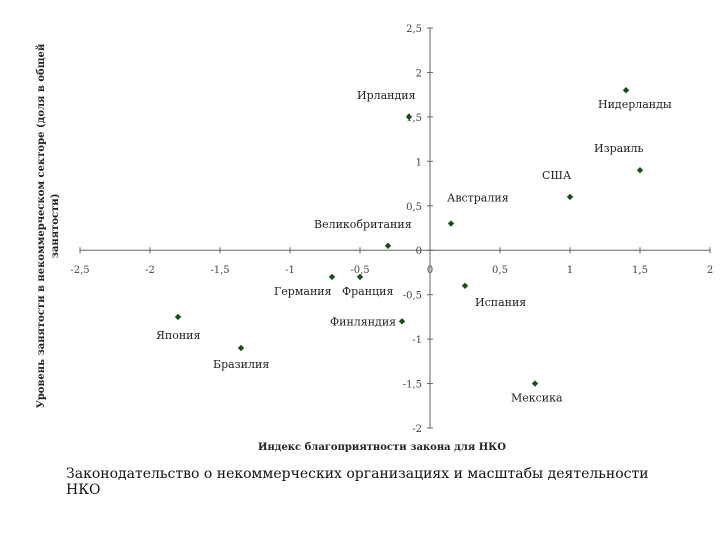  What do you see at coordinates (710, 270) in the screenshot?
I see `x-tick-label: 2` at bounding box center [710, 270].